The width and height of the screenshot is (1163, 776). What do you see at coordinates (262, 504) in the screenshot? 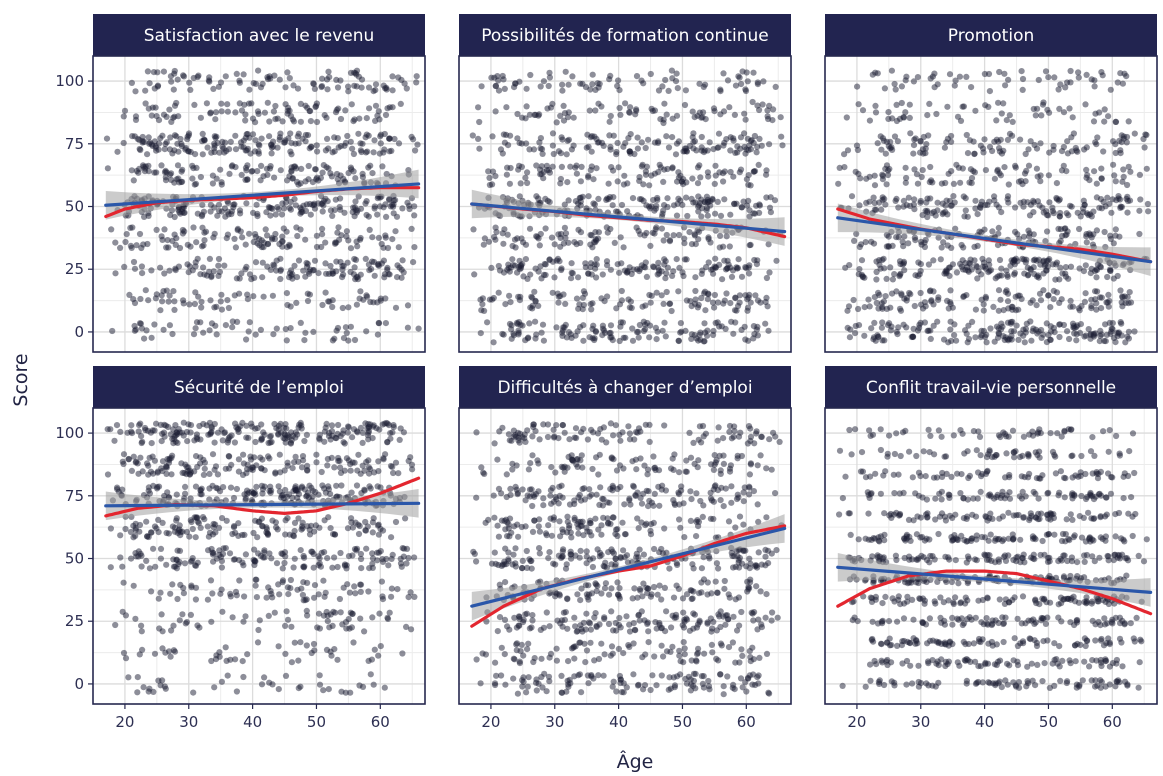
I see `linear-fit-line` at bounding box center [262, 504].